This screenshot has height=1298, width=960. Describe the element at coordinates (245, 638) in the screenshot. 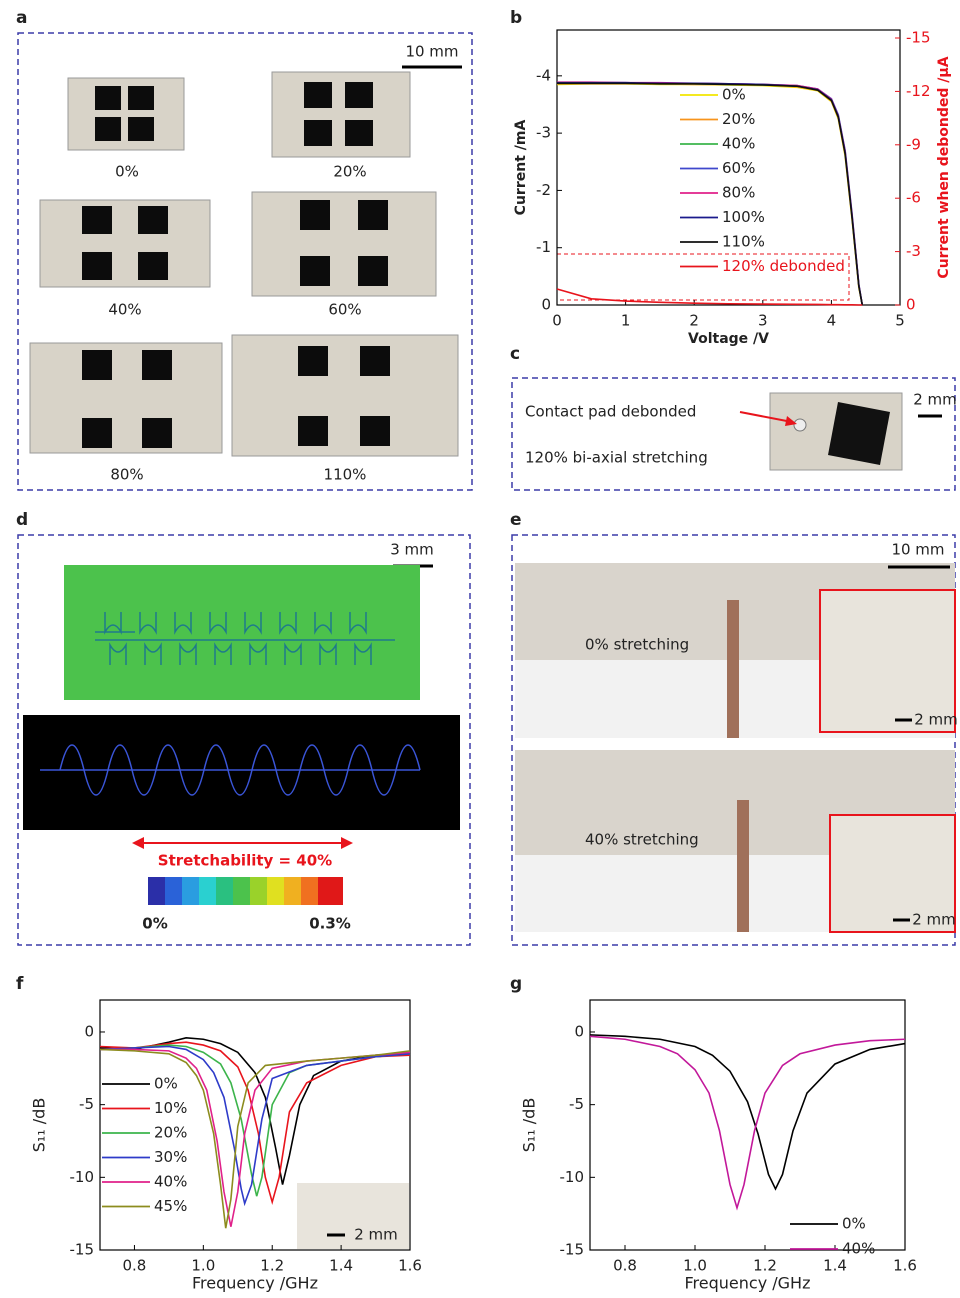

I see `meander` at that location.